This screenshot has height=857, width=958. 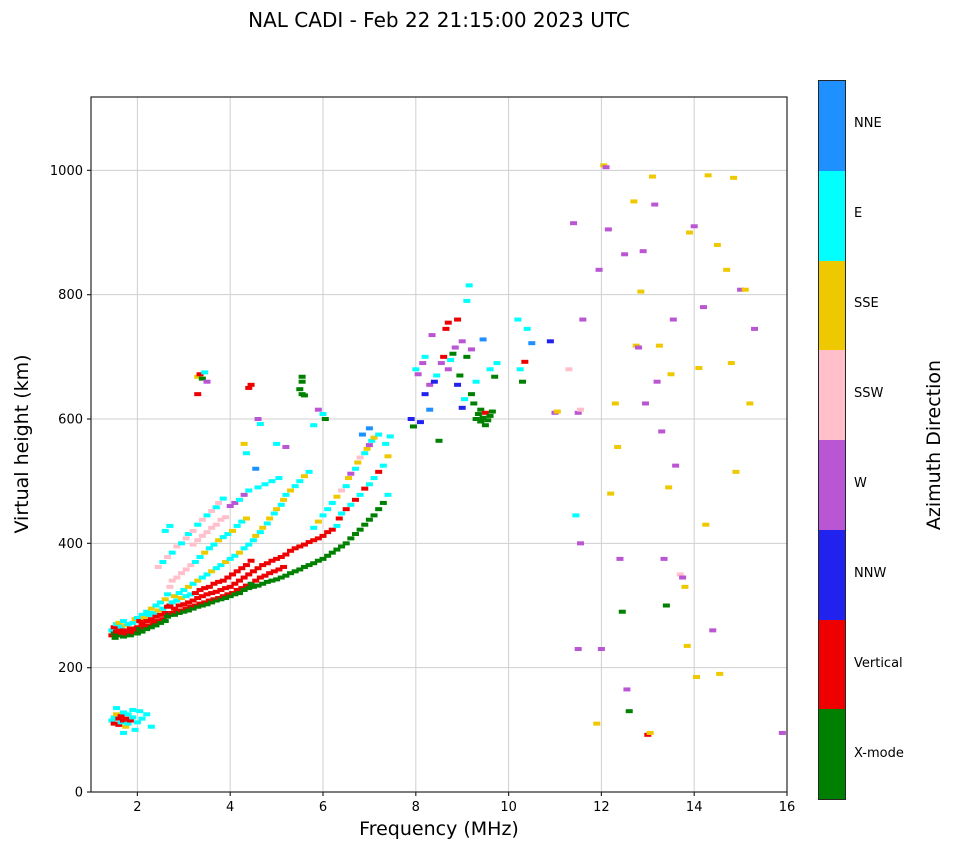 I want to click on colorbar-segment-e, so click(x=832, y=215).